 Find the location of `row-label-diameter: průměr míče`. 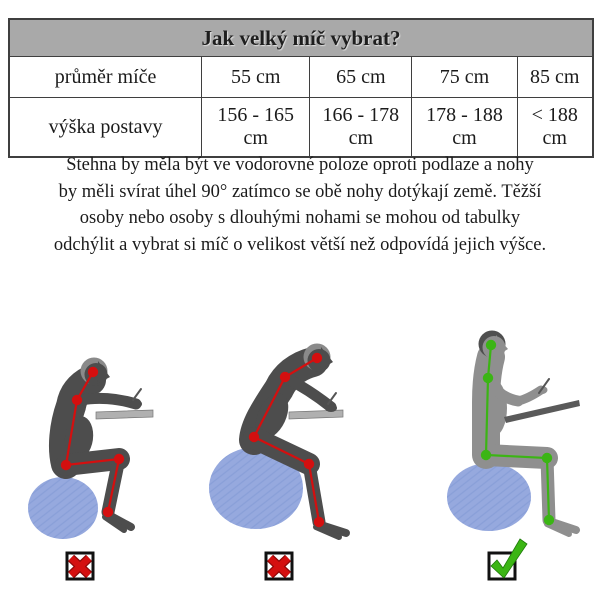

row-label-diameter: průměr míče is located at coordinates (105, 77).